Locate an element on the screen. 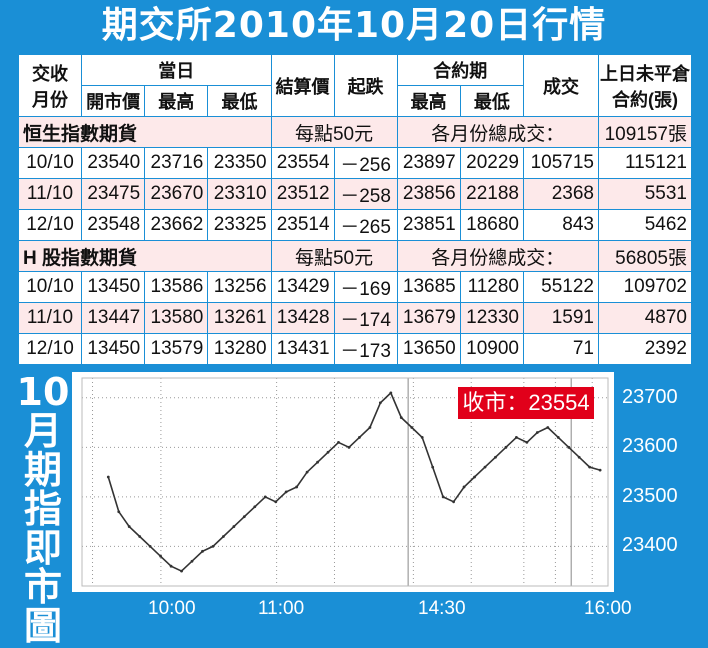 Image resolution: width=708 pixels, height=648 pixels. chart-side-title: 10 月期指即市圖 is located at coordinates (43, 509).